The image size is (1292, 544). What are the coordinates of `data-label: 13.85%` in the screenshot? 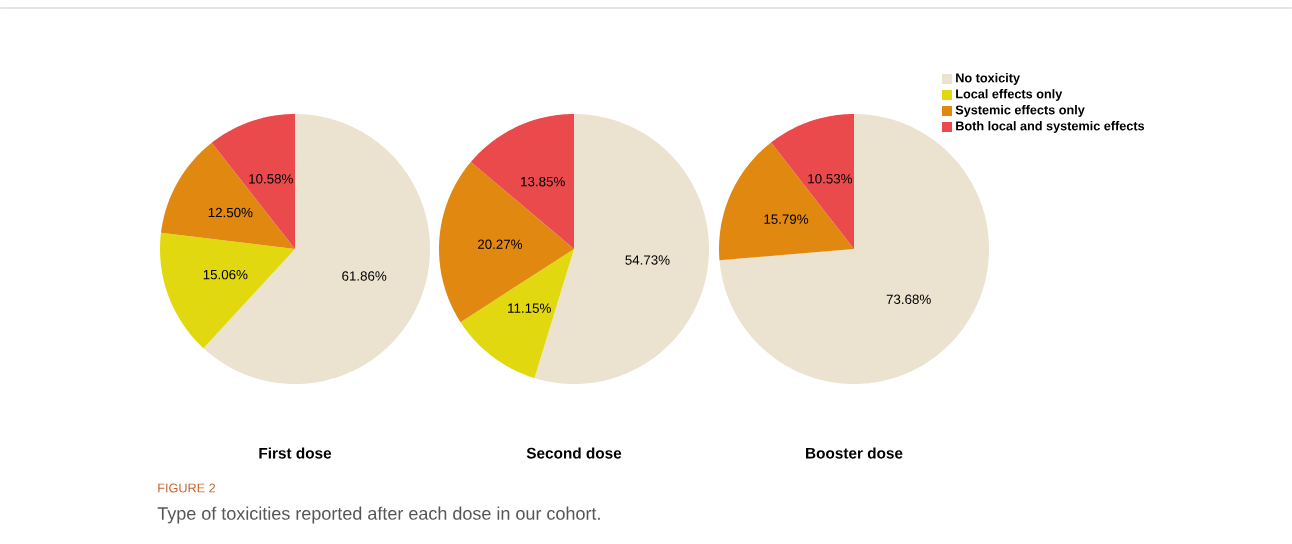 It's located at (543, 181).